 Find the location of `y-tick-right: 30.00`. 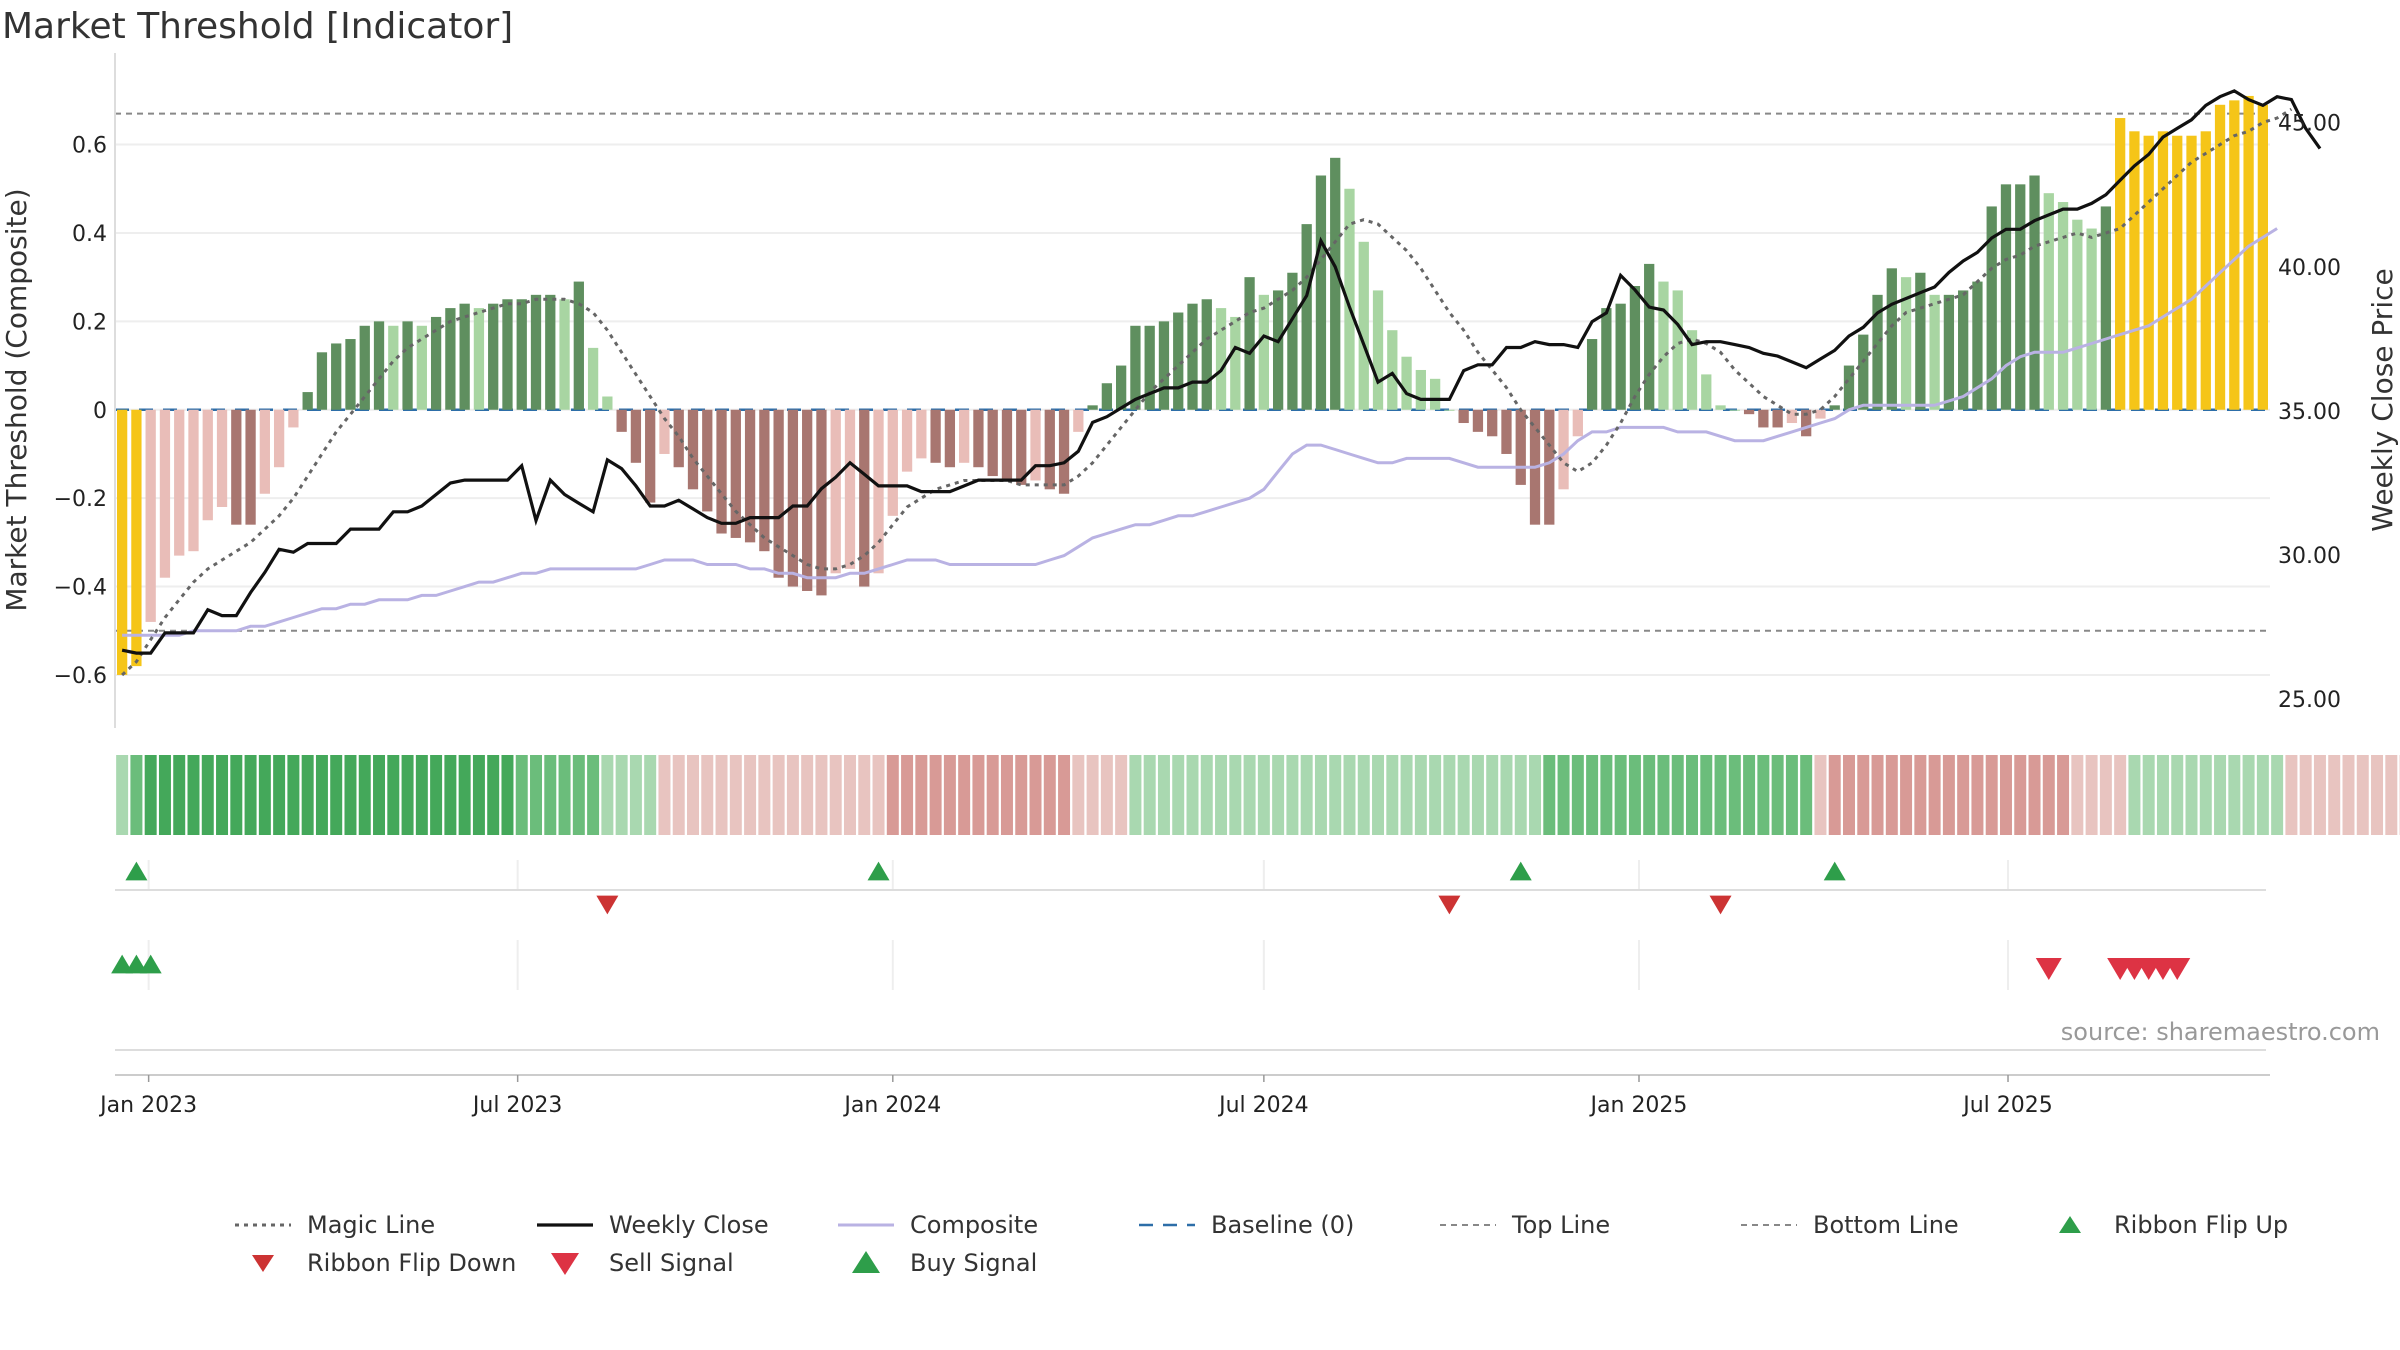

y-tick-right: 30.00 is located at coordinates (2309, 556).